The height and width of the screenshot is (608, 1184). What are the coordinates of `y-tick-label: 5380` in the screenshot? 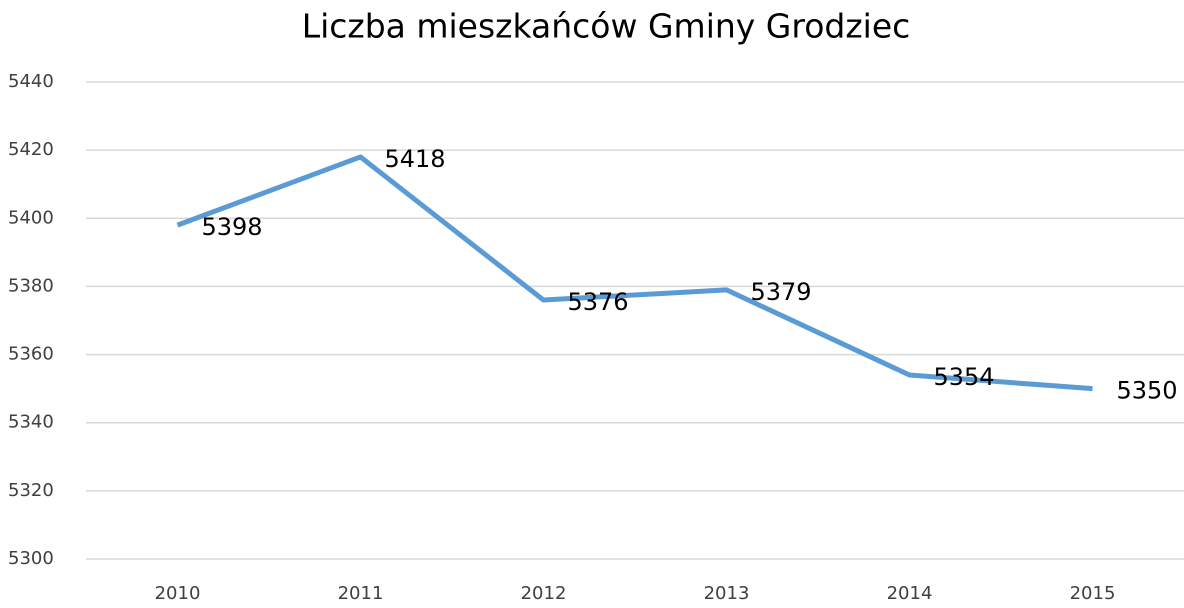 It's located at (31, 285).